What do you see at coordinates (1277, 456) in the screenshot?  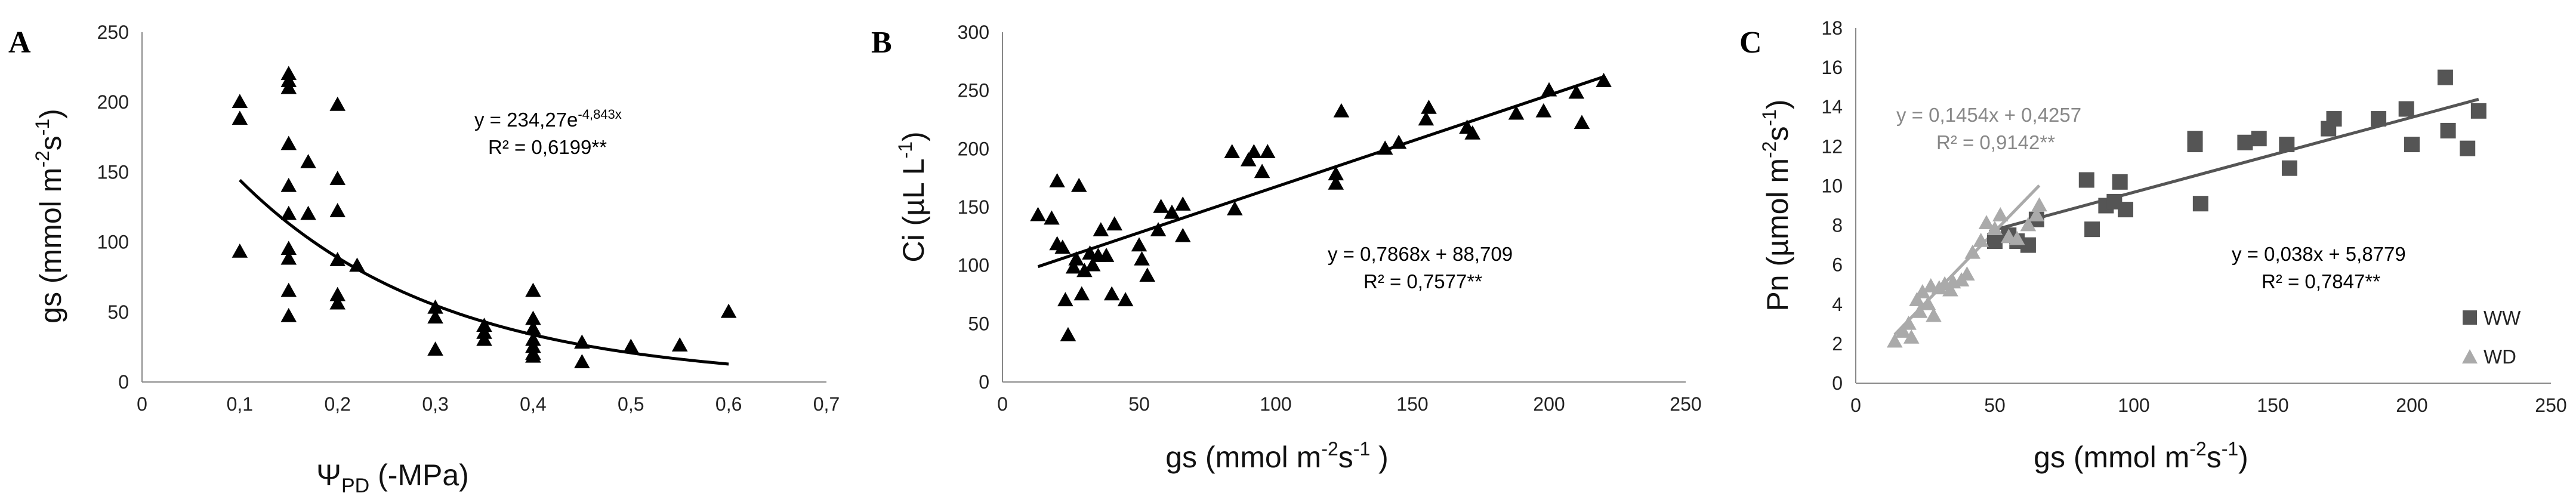 I see `panel-b-x-label: gs (mmol m-2s-1 )` at bounding box center [1277, 456].